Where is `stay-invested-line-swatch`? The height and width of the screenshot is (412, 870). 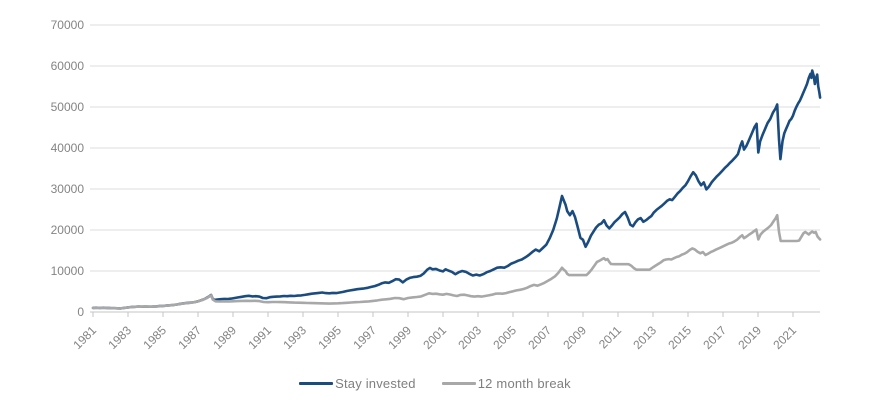 stay-invested-line-swatch is located at coordinates (316, 383).